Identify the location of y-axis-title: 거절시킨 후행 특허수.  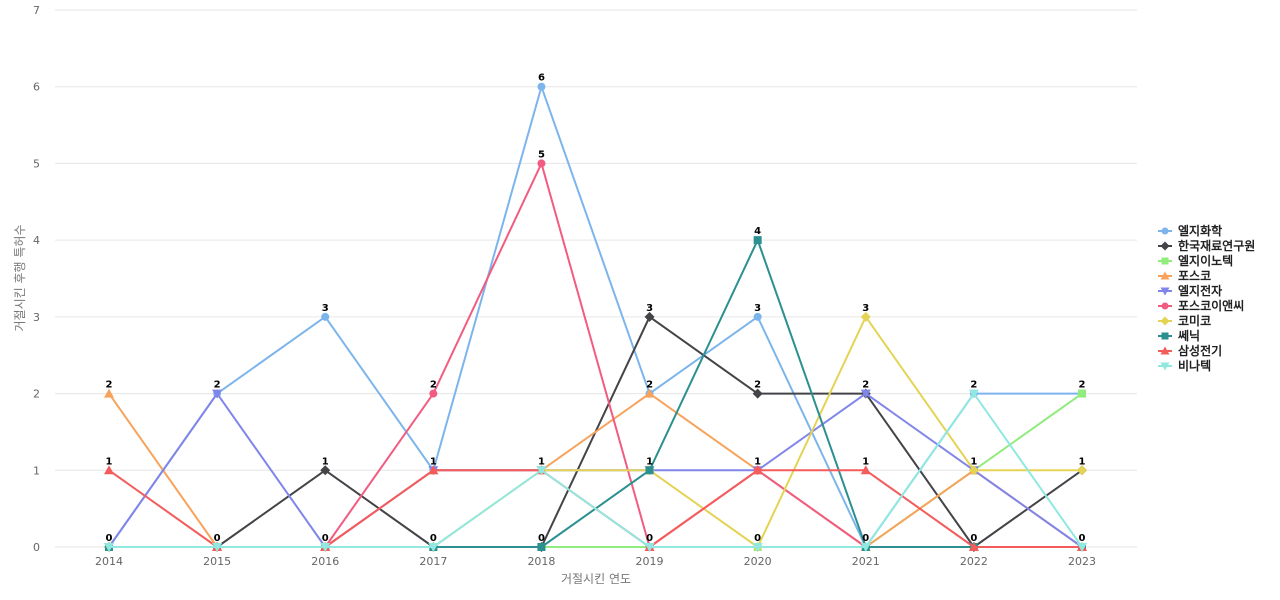
(19, 278).